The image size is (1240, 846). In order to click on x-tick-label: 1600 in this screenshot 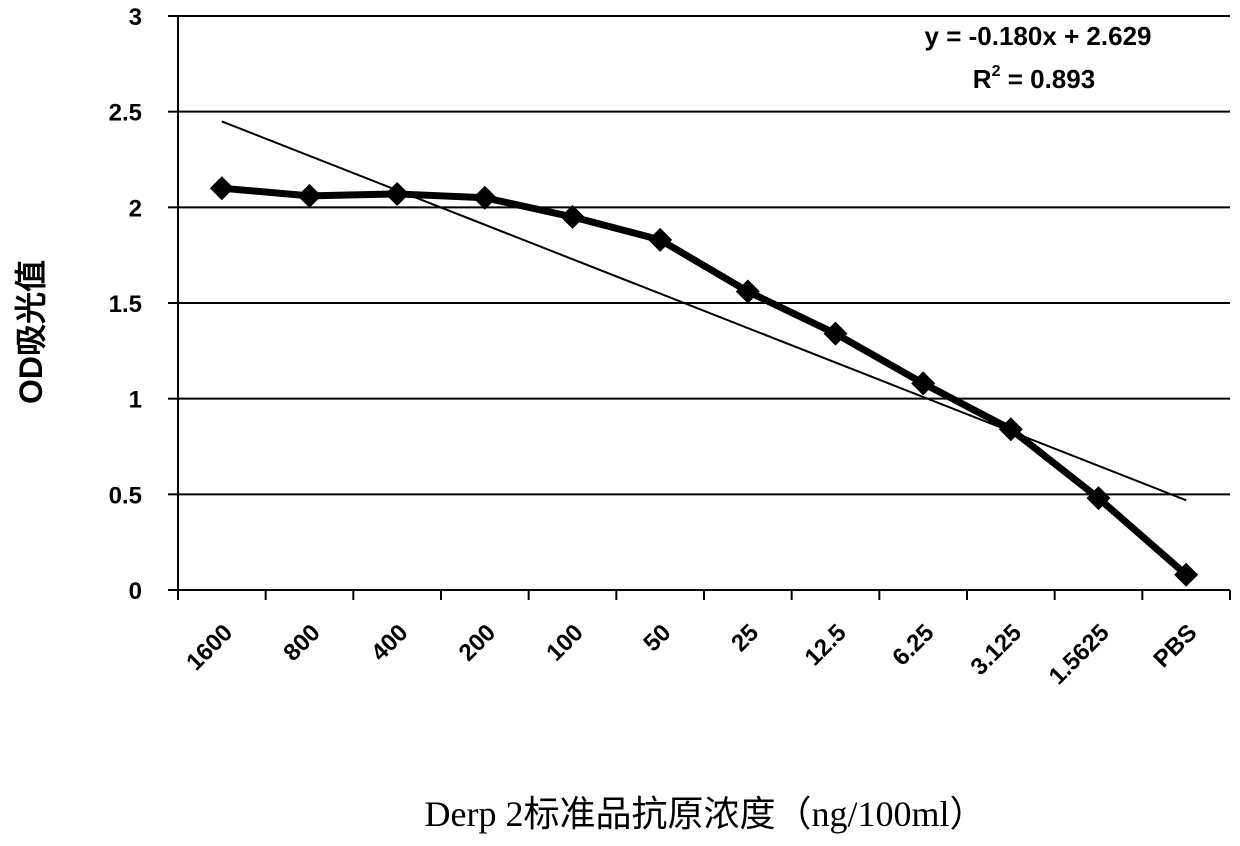, I will do `click(209, 647)`.